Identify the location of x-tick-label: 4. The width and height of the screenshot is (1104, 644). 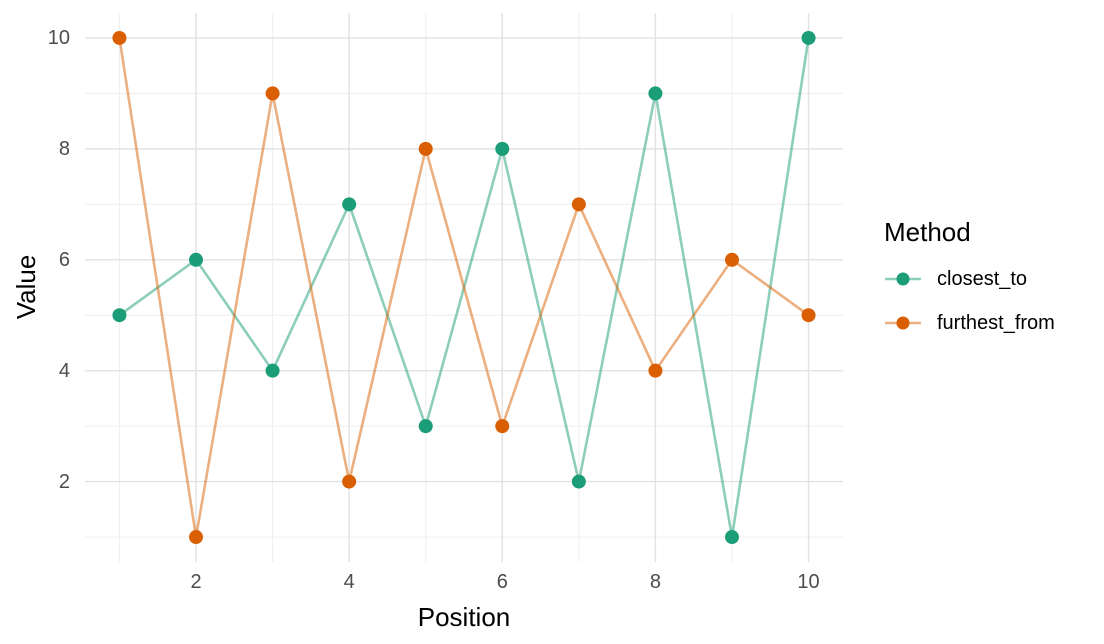
(349, 582).